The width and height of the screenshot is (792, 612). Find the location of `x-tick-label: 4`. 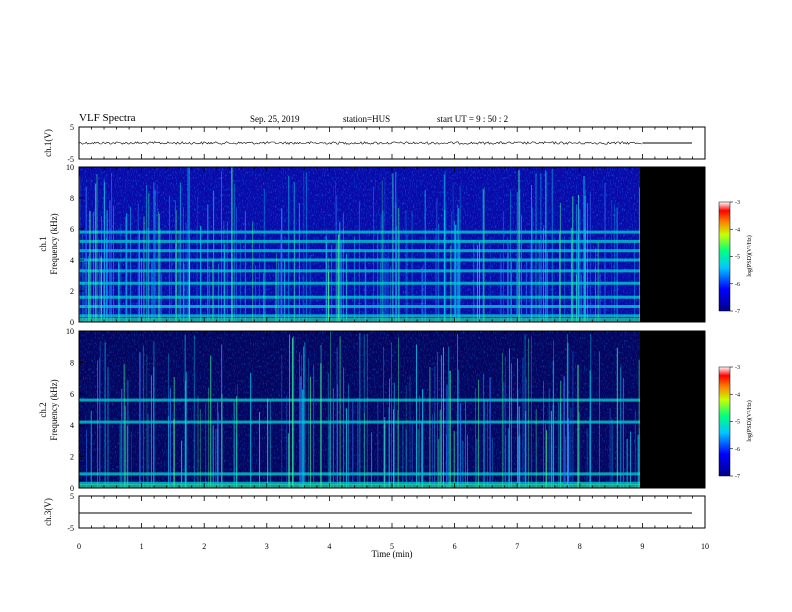

x-tick-label: 4 is located at coordinates (329, 546).